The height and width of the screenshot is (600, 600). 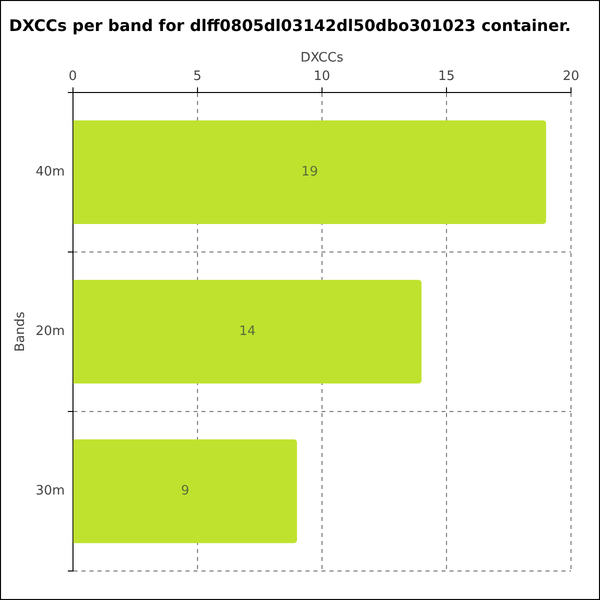 I want to click on data-label: 14, so click(x=247, y=332).